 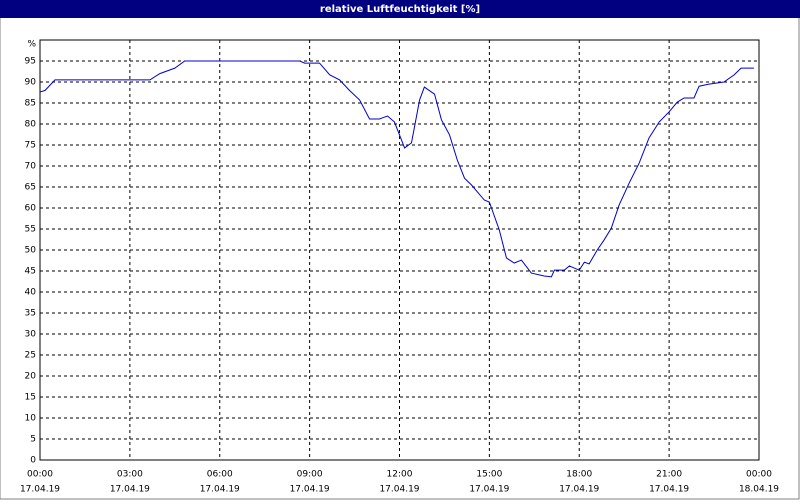 I want to click on y-tick-label: 95, so click(x=30, y=62).